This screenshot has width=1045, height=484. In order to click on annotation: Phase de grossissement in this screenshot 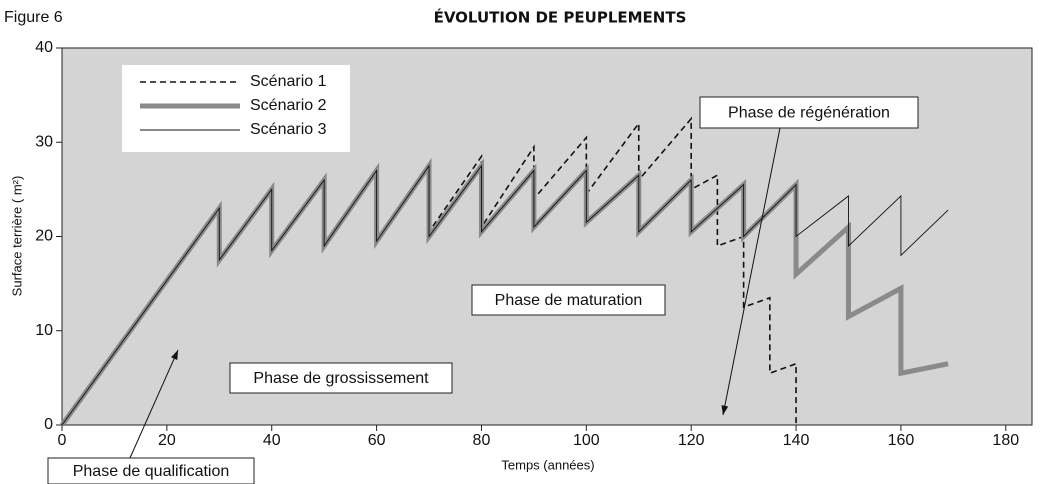, I will do `click(341, 378)`.